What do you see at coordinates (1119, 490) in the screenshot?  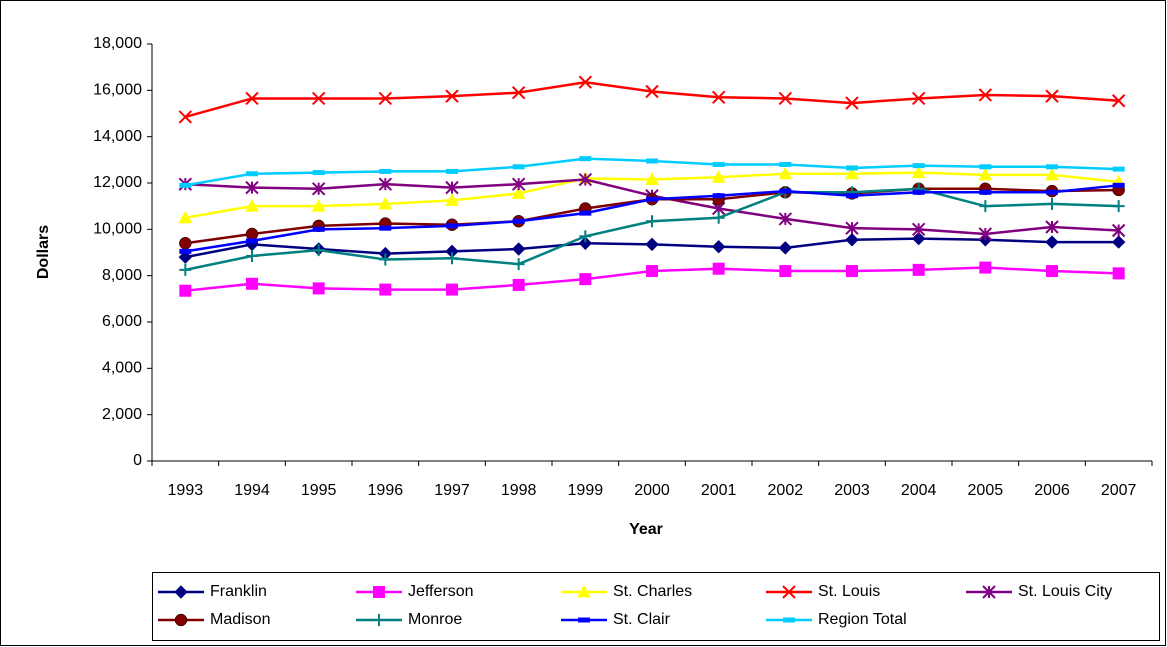 I see `x-tick-label: 2007` at bounding box center [1119, 490].